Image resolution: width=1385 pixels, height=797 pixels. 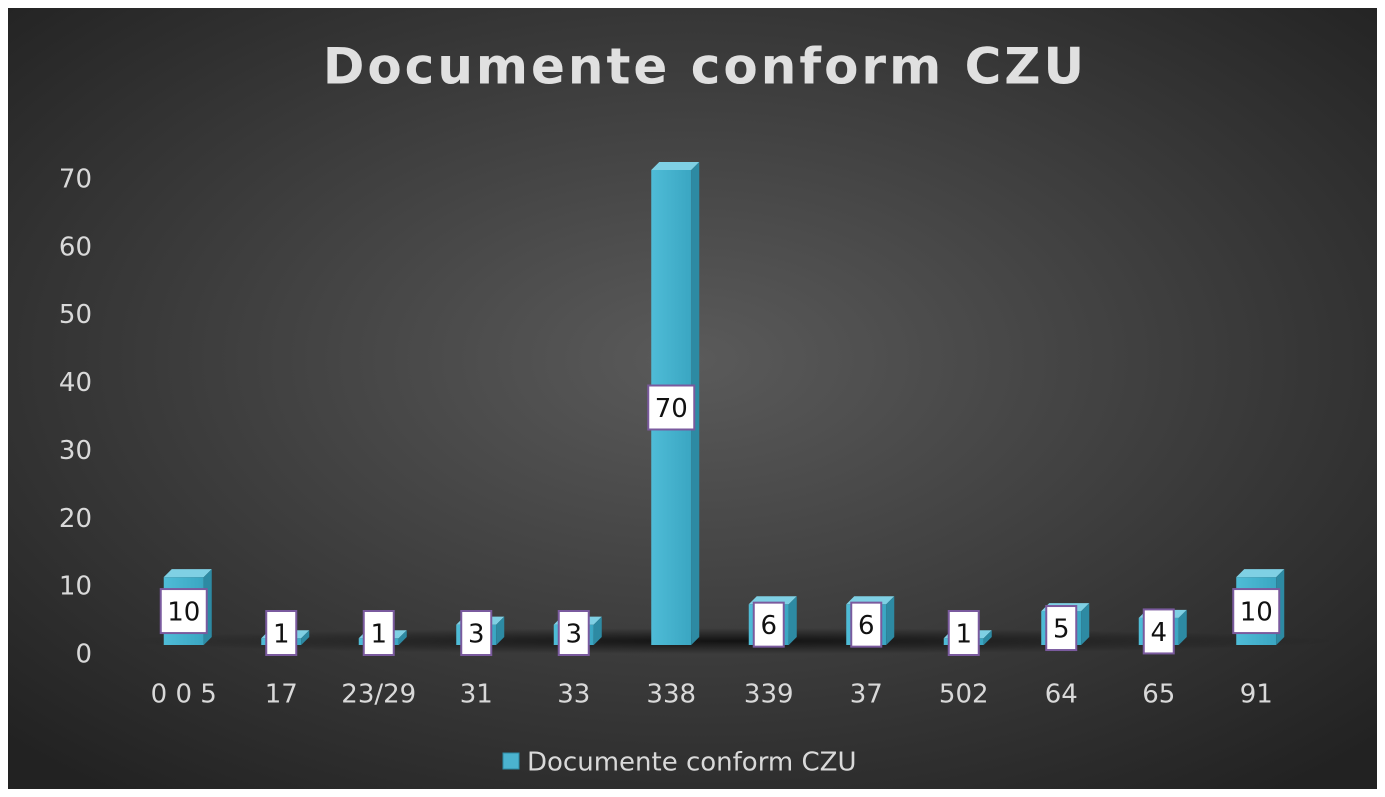 What do you see at coordinates (83, 655) in the screenshot?
I see `y-tick-label: 0` at bounding box center [83, 655].